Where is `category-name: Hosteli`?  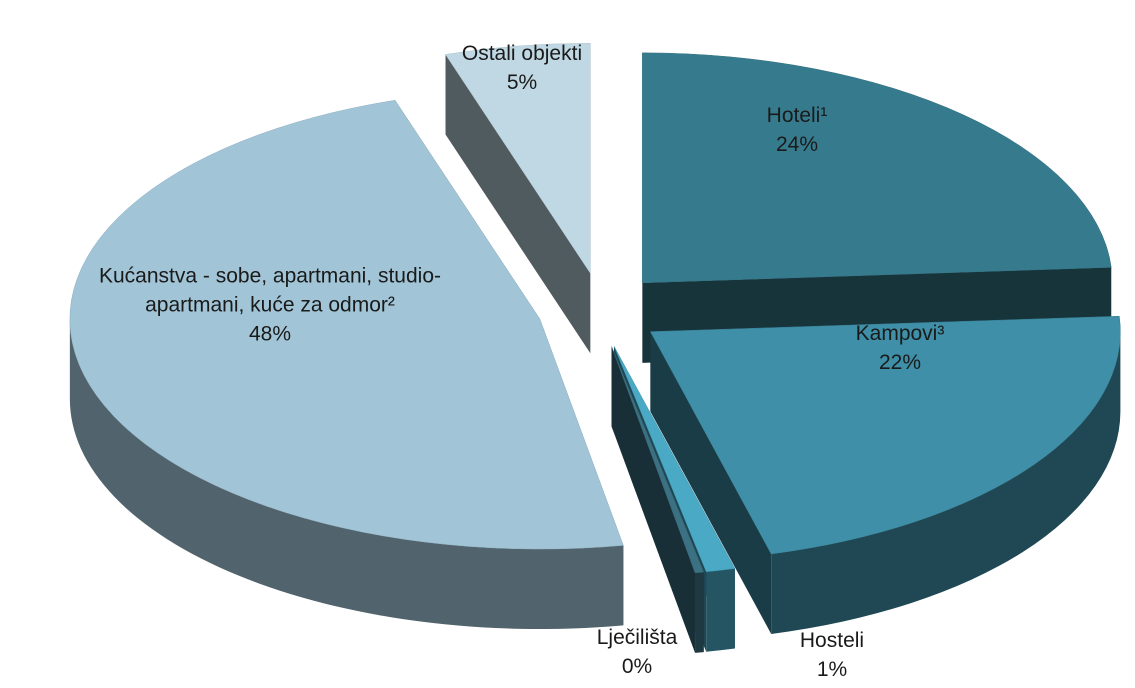 category-name: Hosteli is located at coordinates (832, 640).